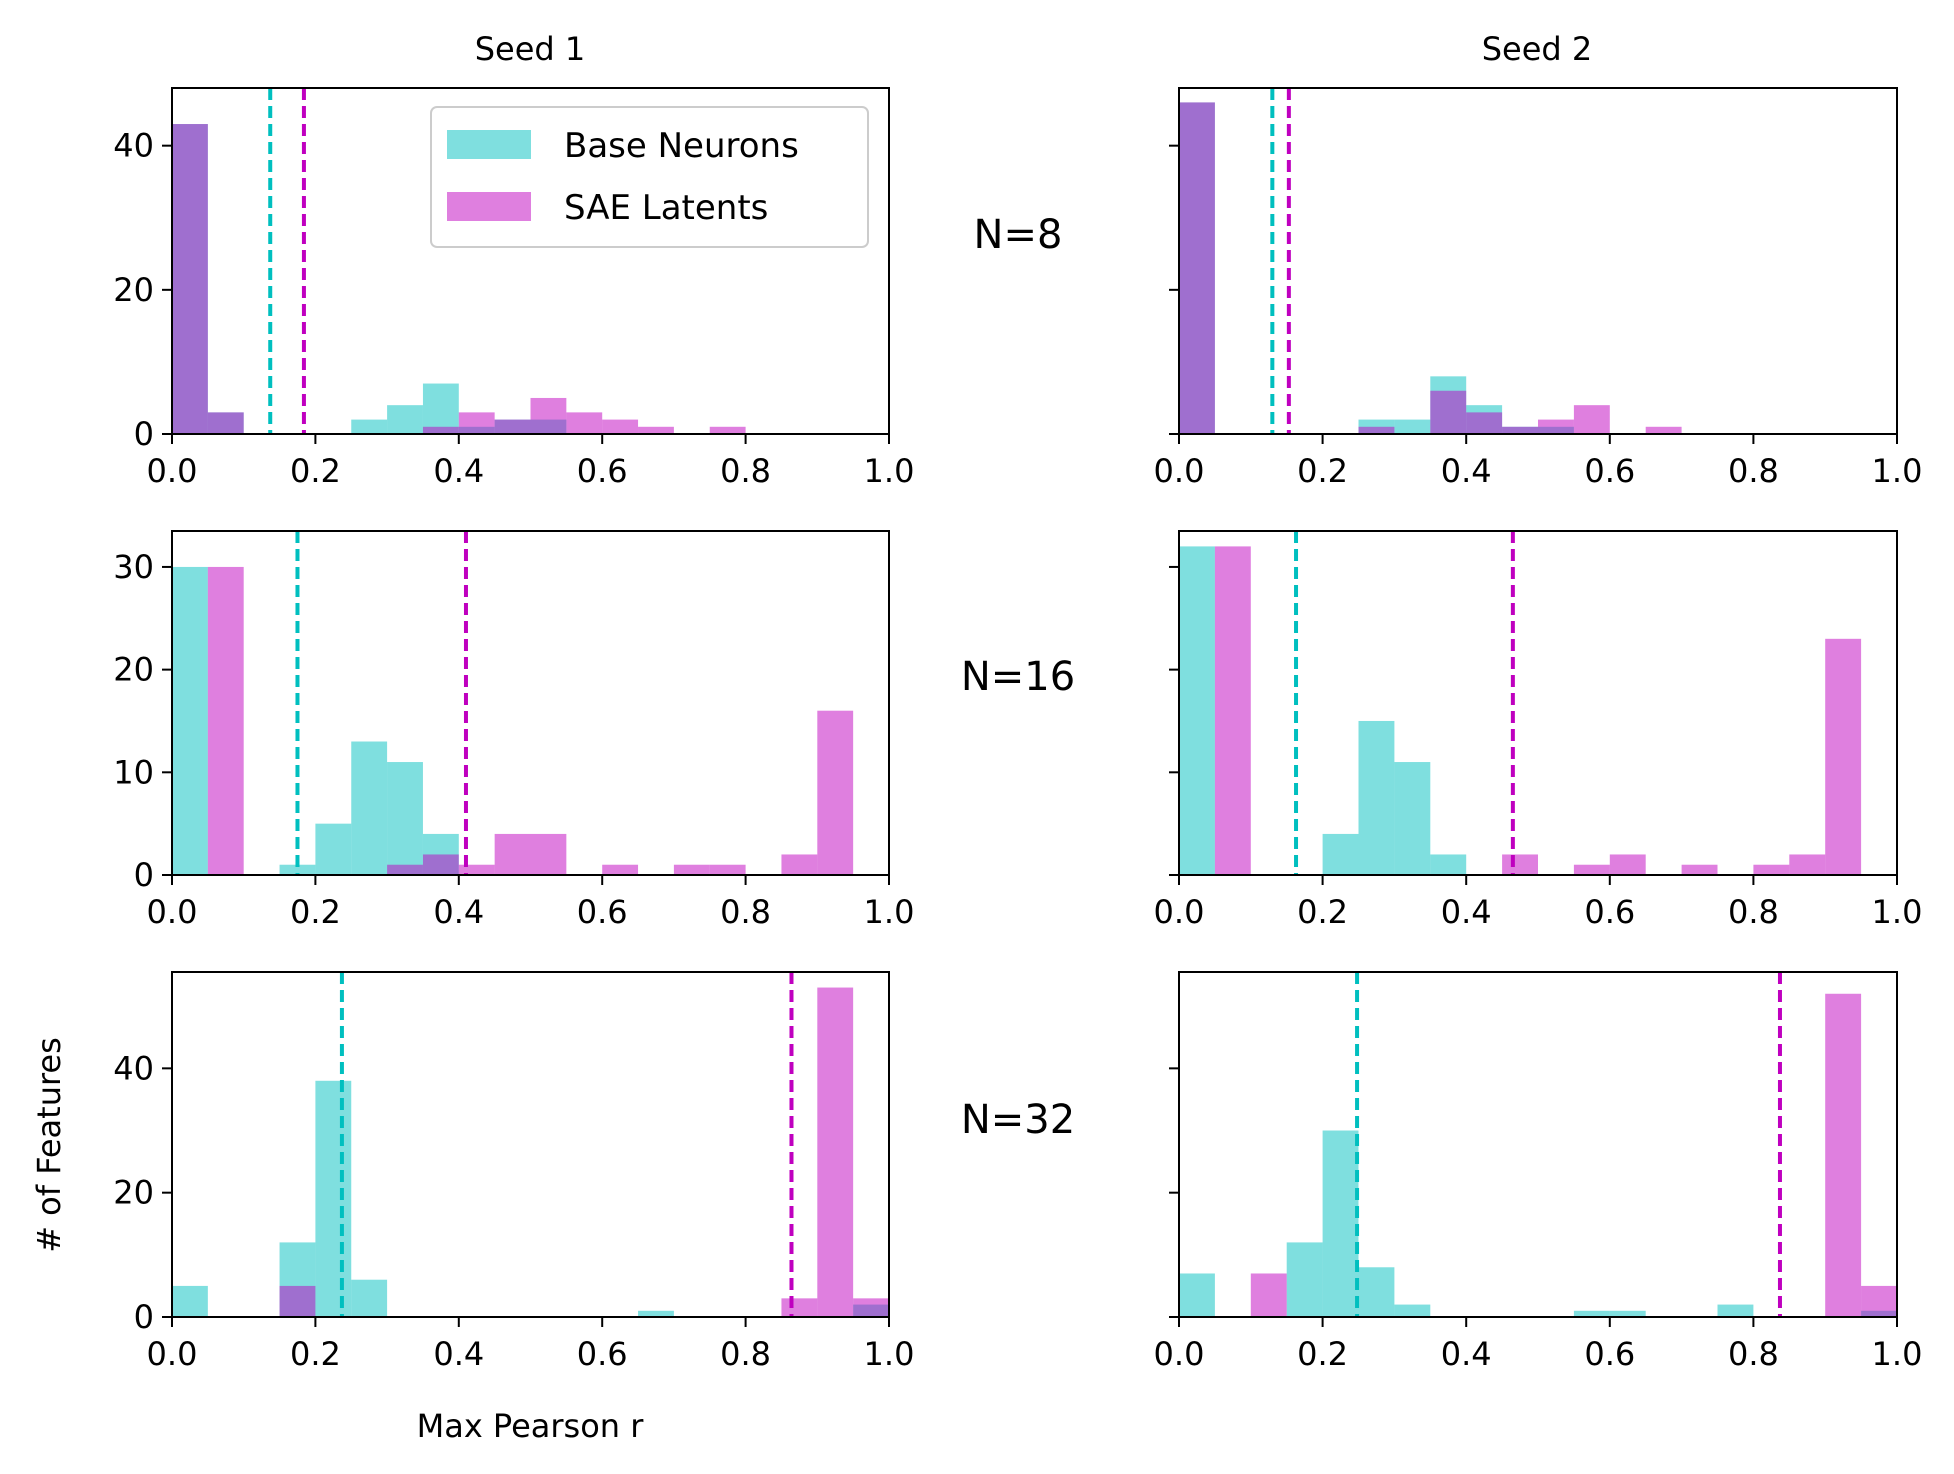 The height and width of the screenshot is (1474, 1954). I want to click on y-tick-label-r2c1-3: 30, so click(133, 567).